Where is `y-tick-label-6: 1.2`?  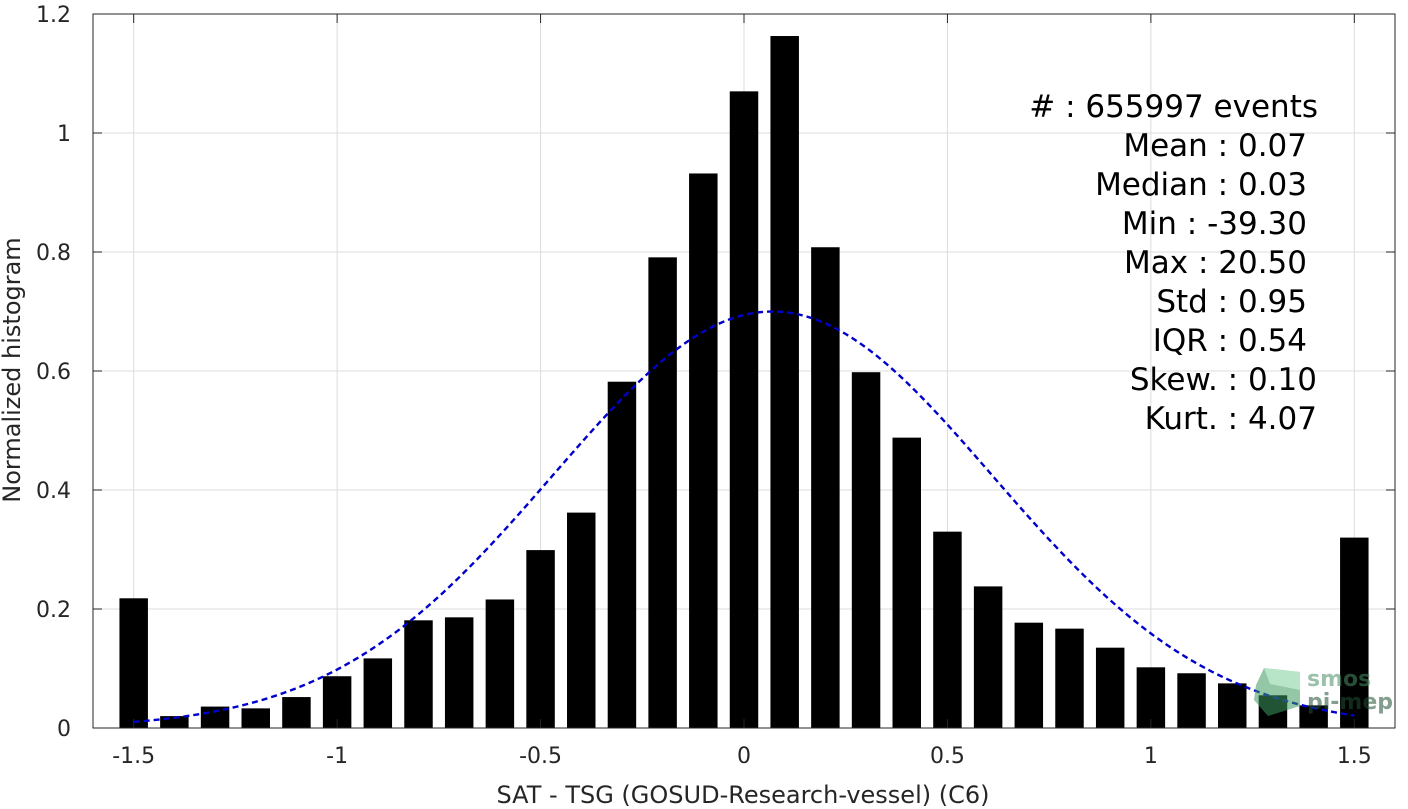 y-tick-label-6: 1.2 is located at coordinates (53, 15).